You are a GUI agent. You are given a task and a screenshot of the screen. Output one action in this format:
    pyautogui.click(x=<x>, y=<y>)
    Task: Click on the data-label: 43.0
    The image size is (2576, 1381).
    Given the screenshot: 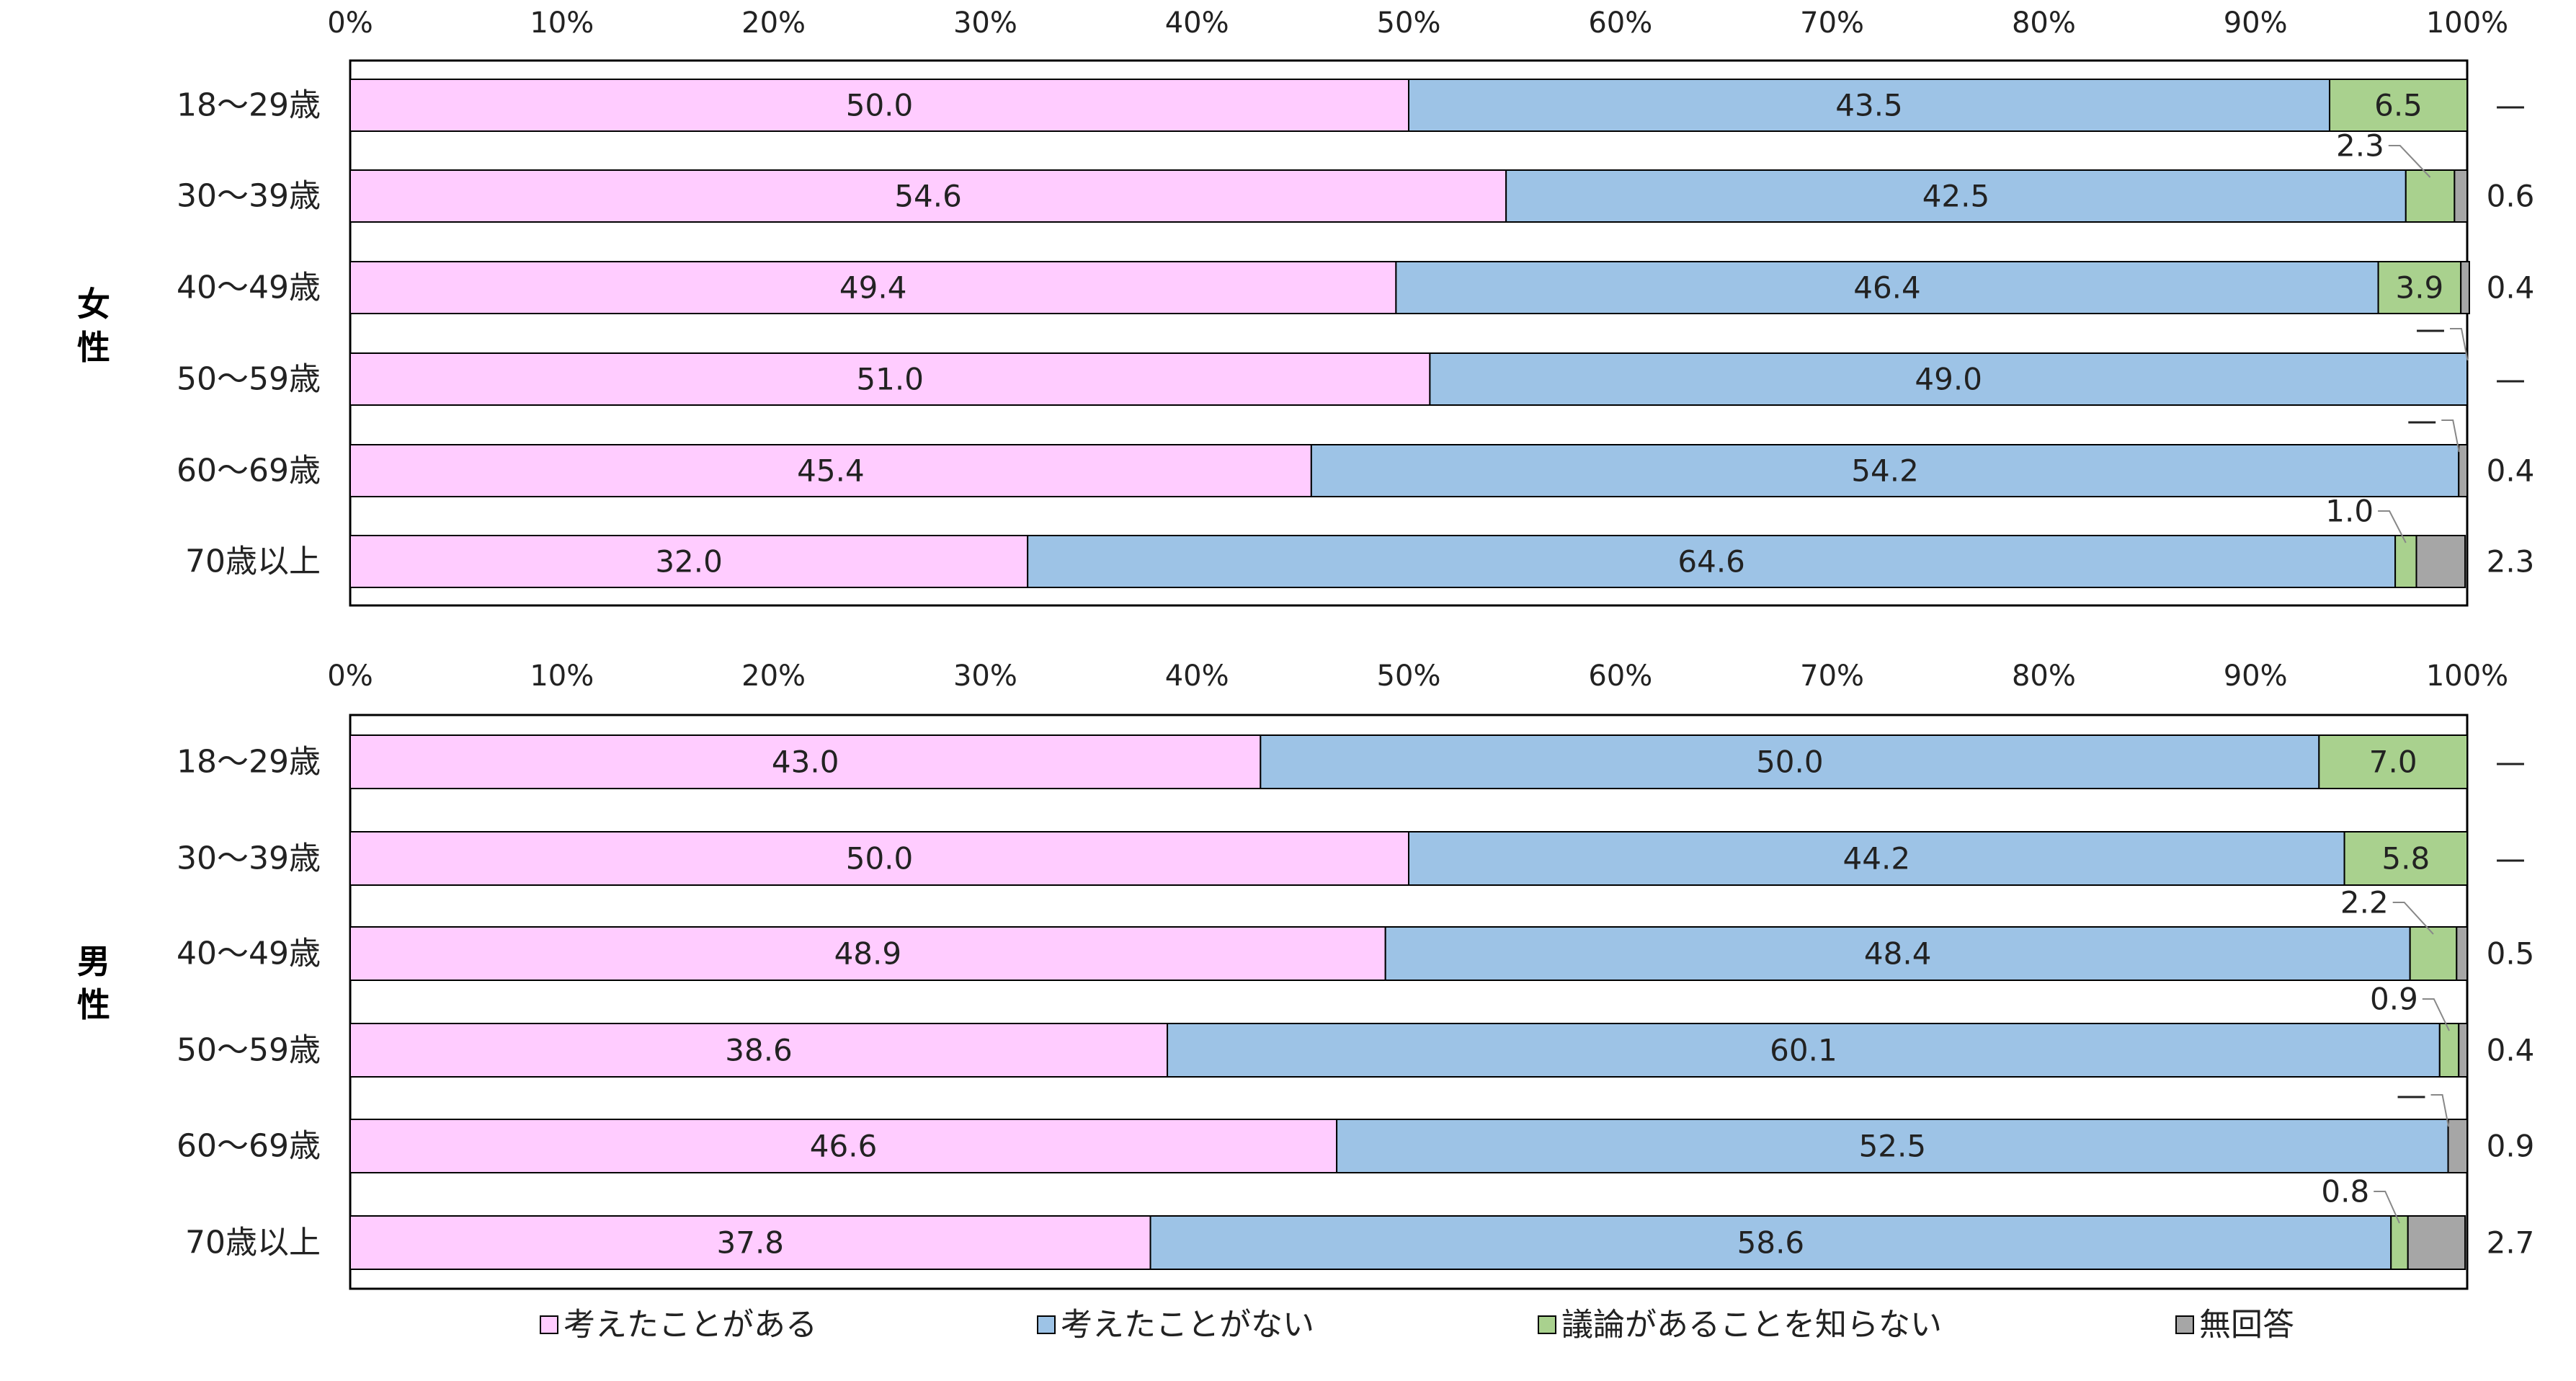 What is the action you would take?
    pyautogui.click(x=805, y=762)
    